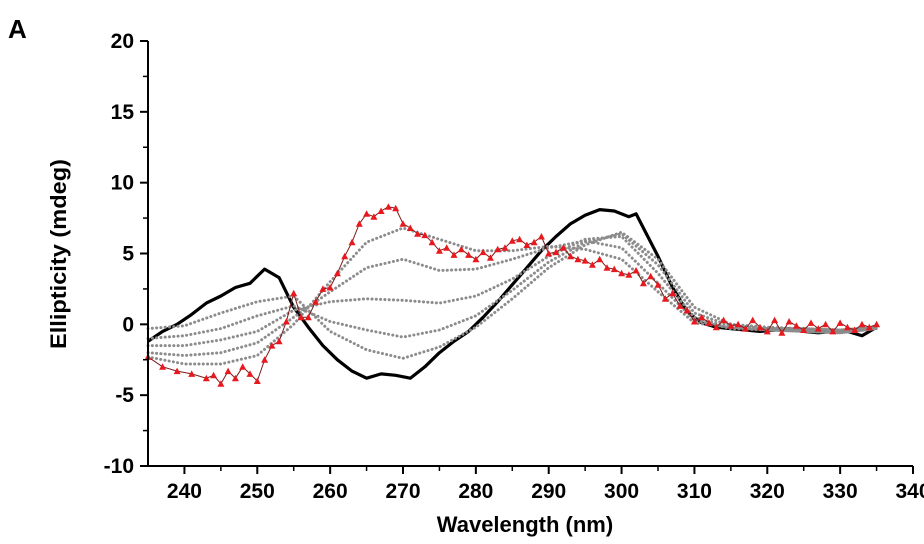  I want to click on x-tick-label: 290, so click(548, 491).